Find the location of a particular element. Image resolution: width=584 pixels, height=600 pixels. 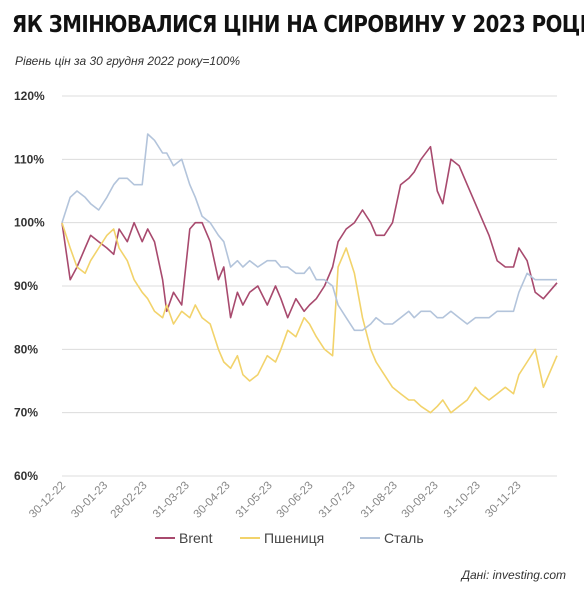

legend-label: Пшениця is located at coordinates (294, 538).